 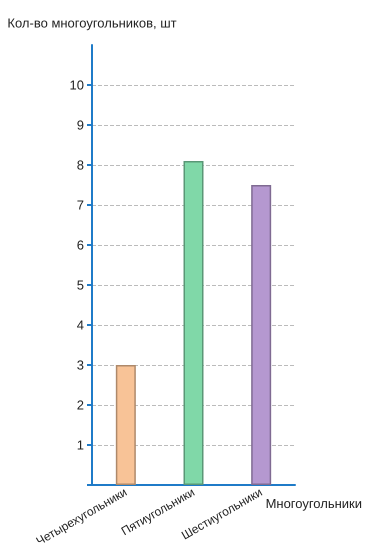 I want to click on y-tick-label: 10, so click(x=77, y=85).